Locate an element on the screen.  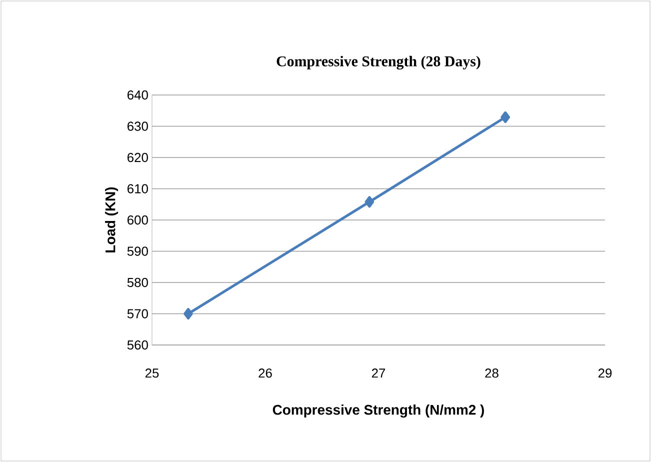
y-tick-label: 620 is located at coordinates (138, 157).